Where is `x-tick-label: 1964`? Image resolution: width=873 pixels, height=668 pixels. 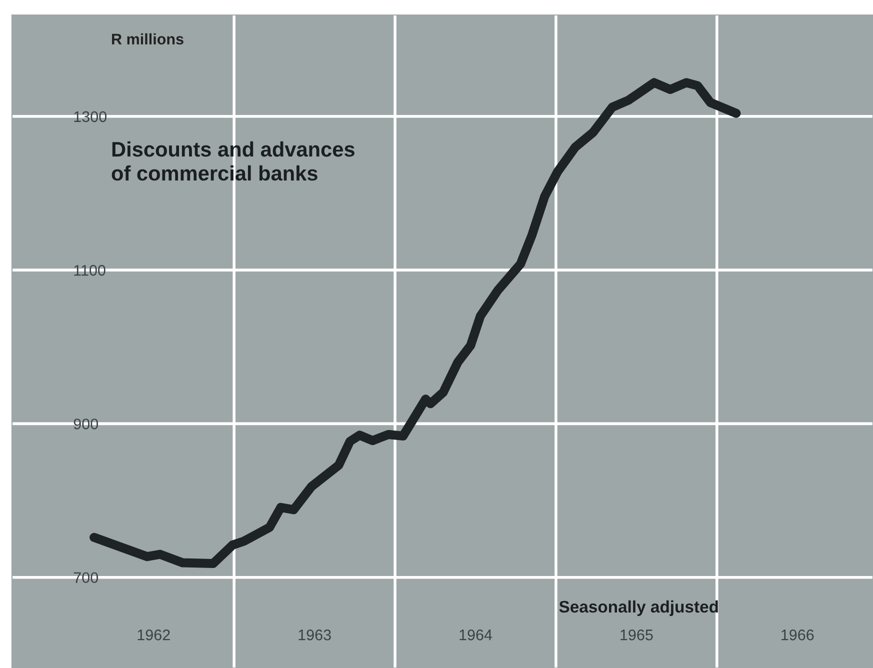 x-tick-label: 1964 is located at coordinates (476, 635).